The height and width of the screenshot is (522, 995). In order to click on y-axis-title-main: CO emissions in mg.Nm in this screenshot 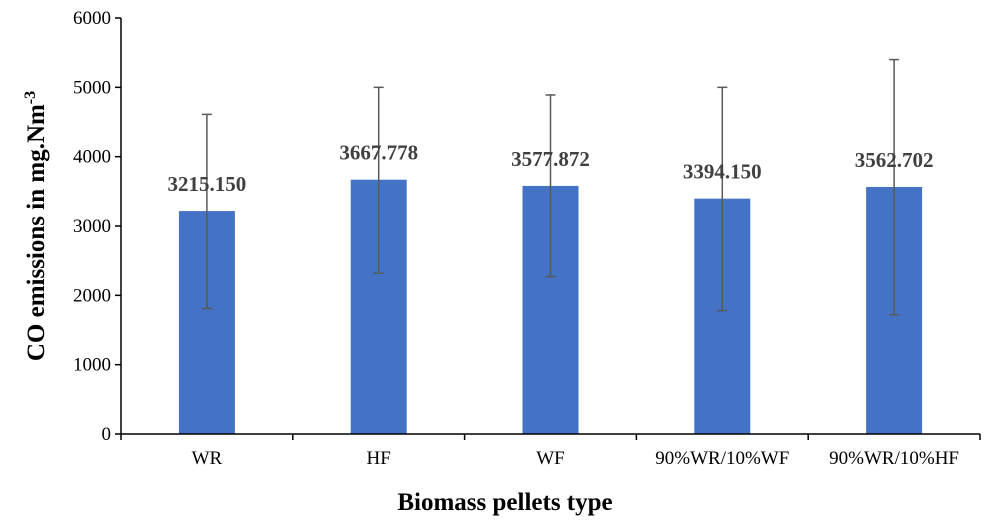, I will do `click(36, 232)`.